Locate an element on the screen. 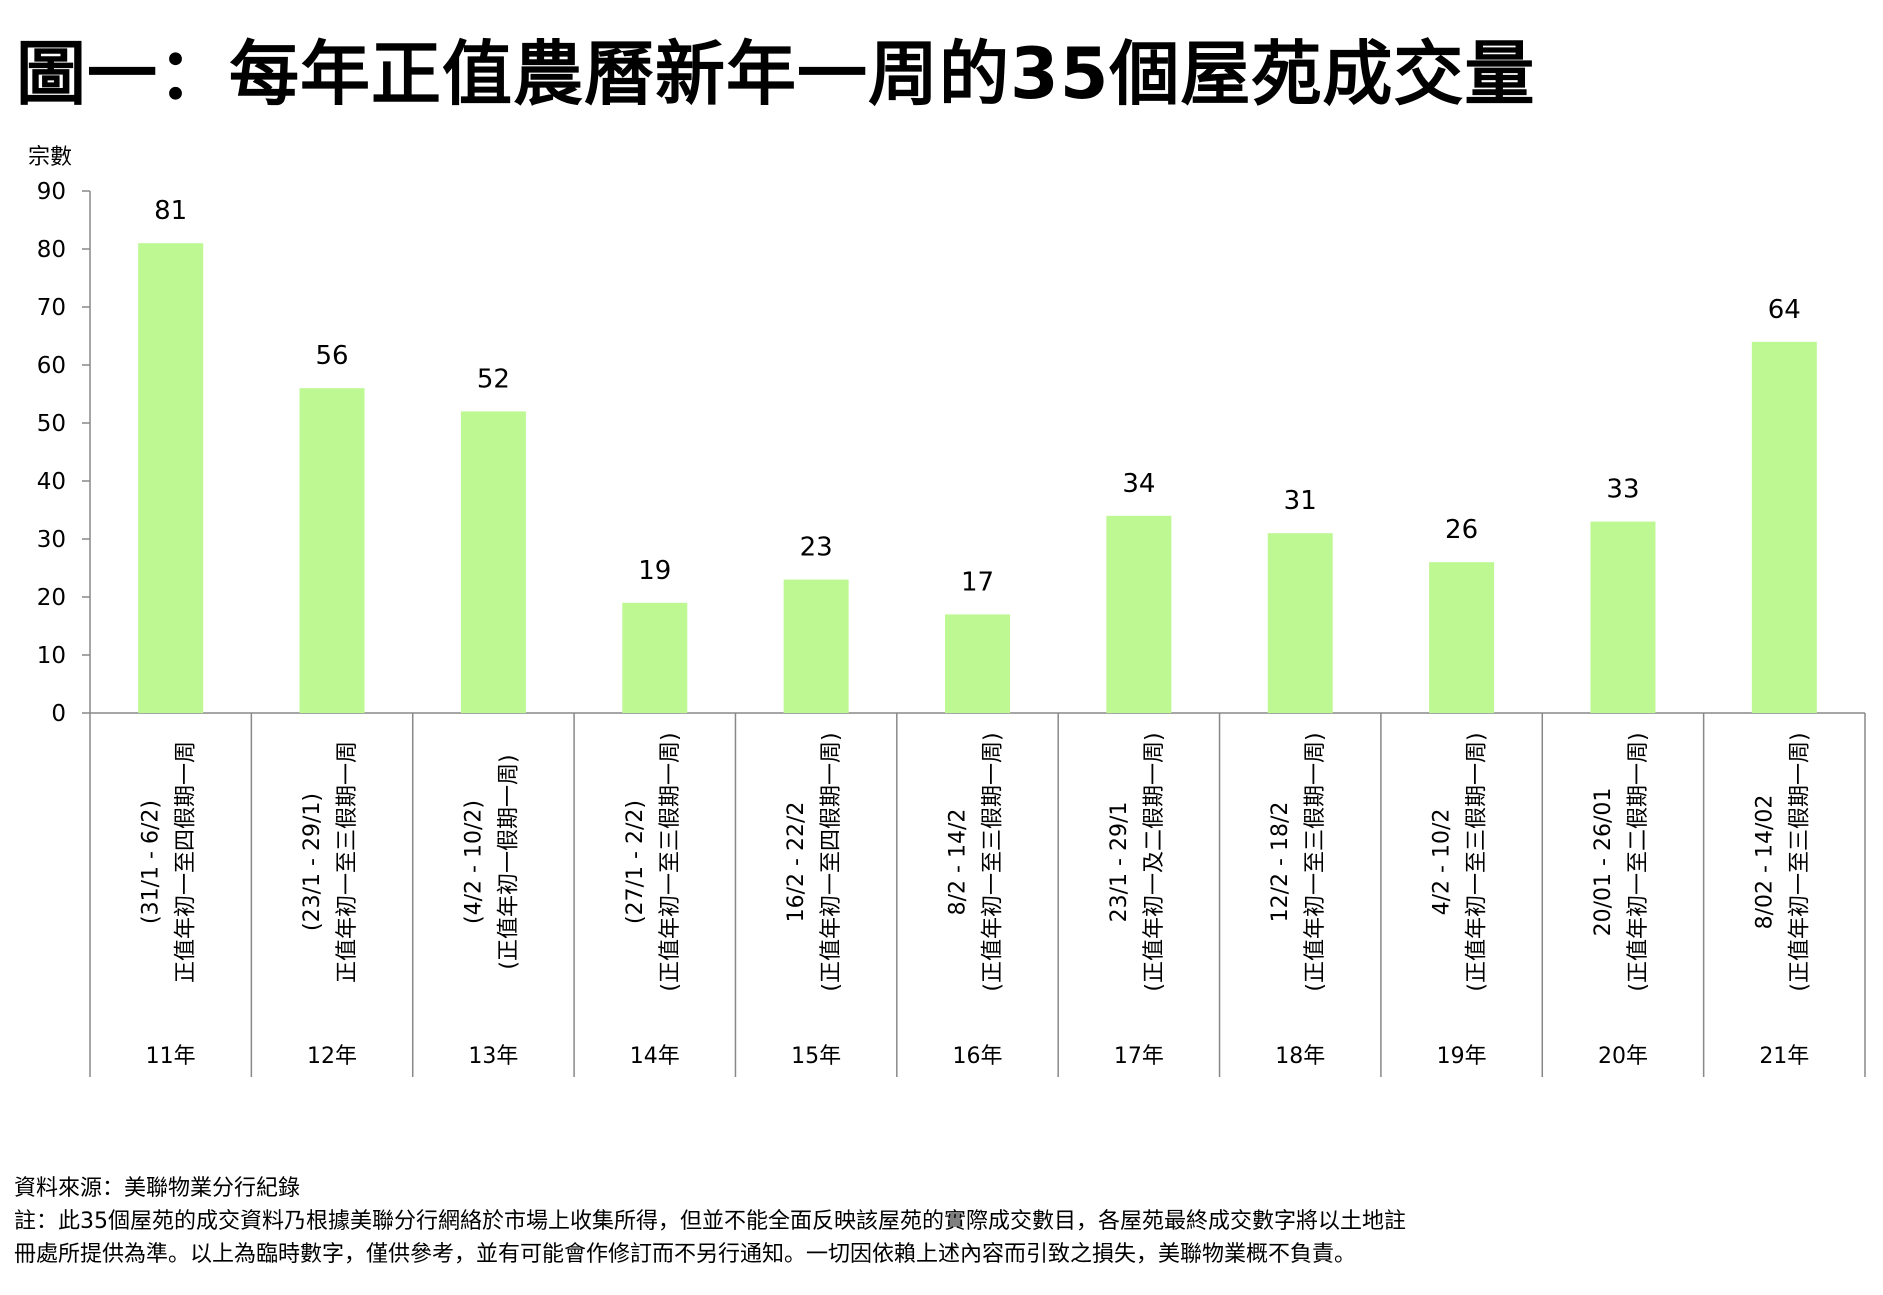  x-sublabel-date: 8/2 - 14/2 is located at coordinates (958, 862).